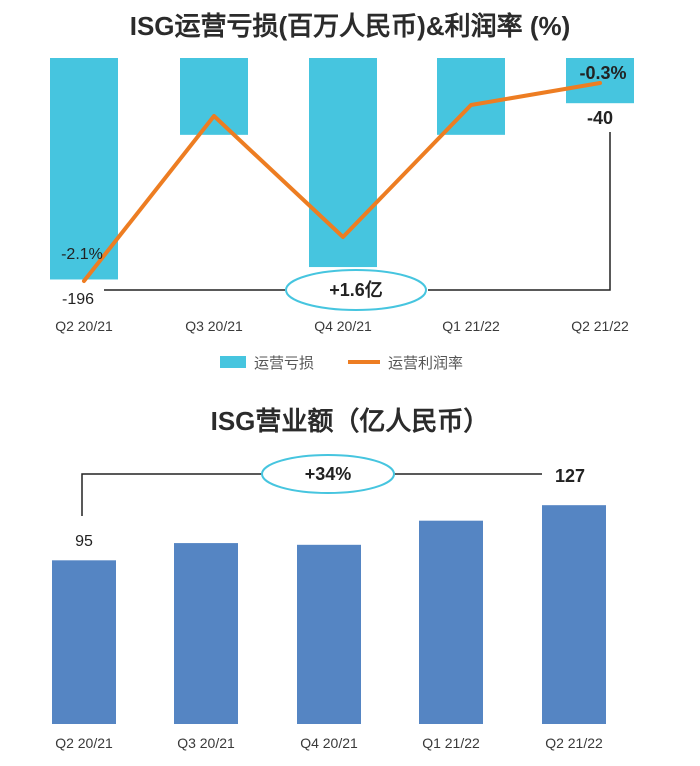 The width and height of the screenshot is (700, 766). What do you see at coordinates (206, 743) in the screenshot?
I see `chart2-tick-2: Q3 20/21` at bounding box center [206, 743].